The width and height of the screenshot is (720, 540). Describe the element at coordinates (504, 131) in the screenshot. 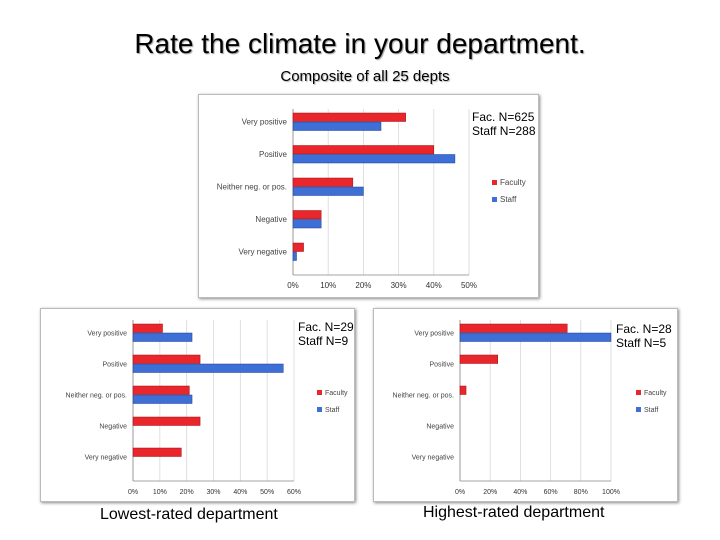

I see `composite-staff-n: Staff N=288` at that location.